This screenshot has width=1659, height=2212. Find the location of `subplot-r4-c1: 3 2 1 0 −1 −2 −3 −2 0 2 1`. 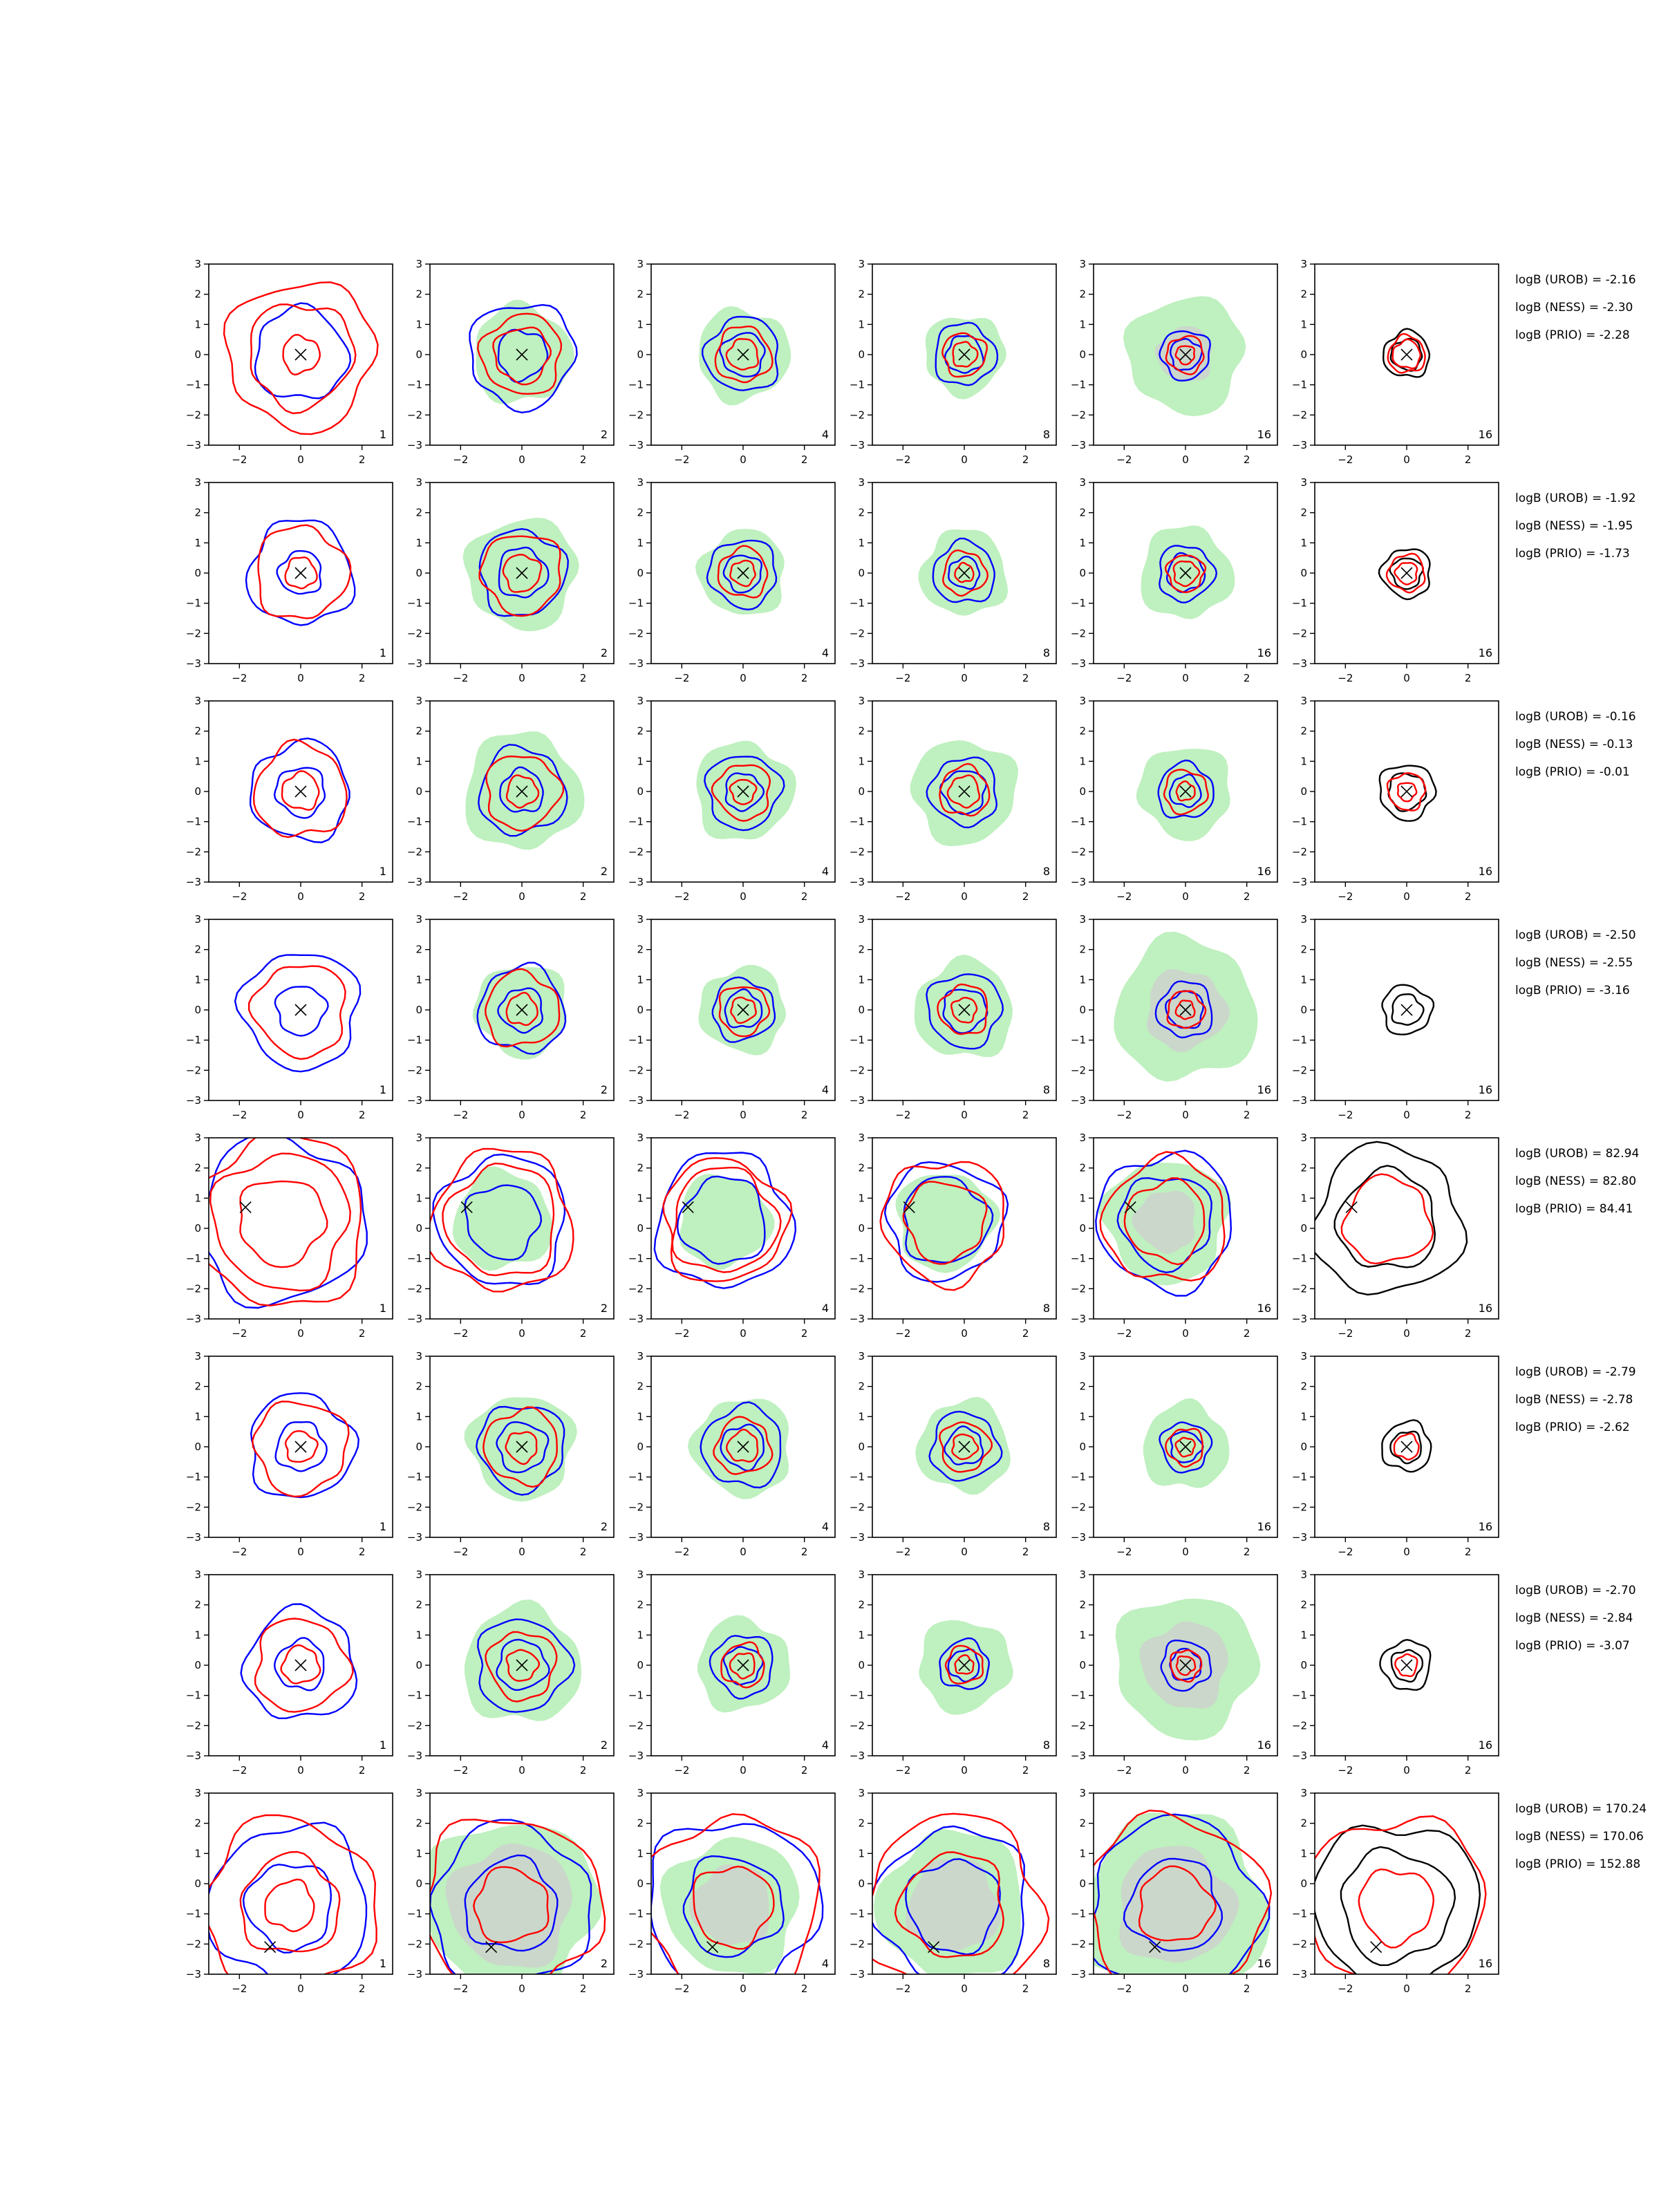

subplot-r4-c1: 3 2 1 0 −1 −2 −3 −2 0 2 1 is located at coordinates (289, 1017).